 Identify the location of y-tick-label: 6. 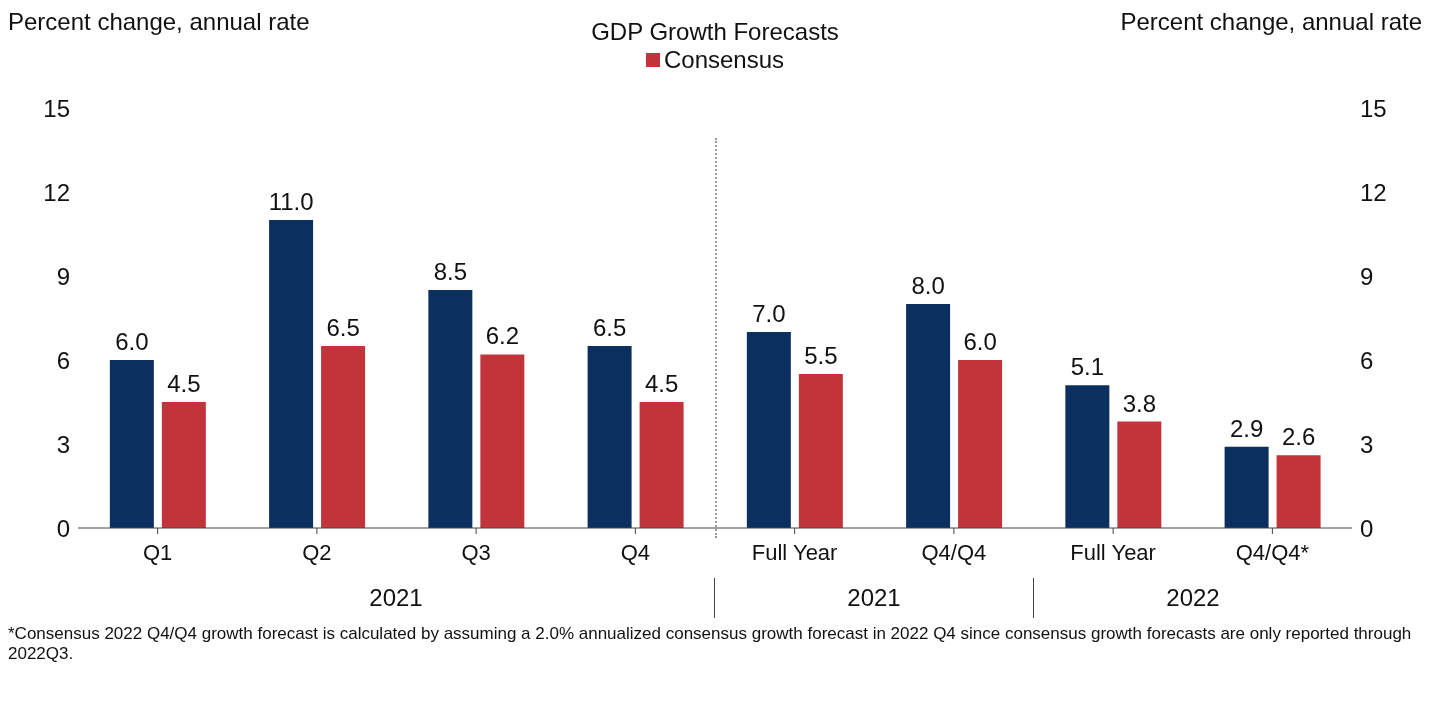
(63, 360).